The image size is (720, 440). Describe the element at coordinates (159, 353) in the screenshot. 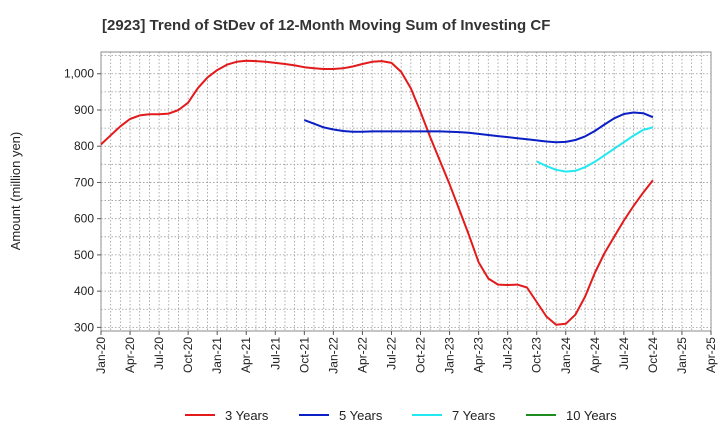

I see `x-tick-label: Jul-20` at that location.